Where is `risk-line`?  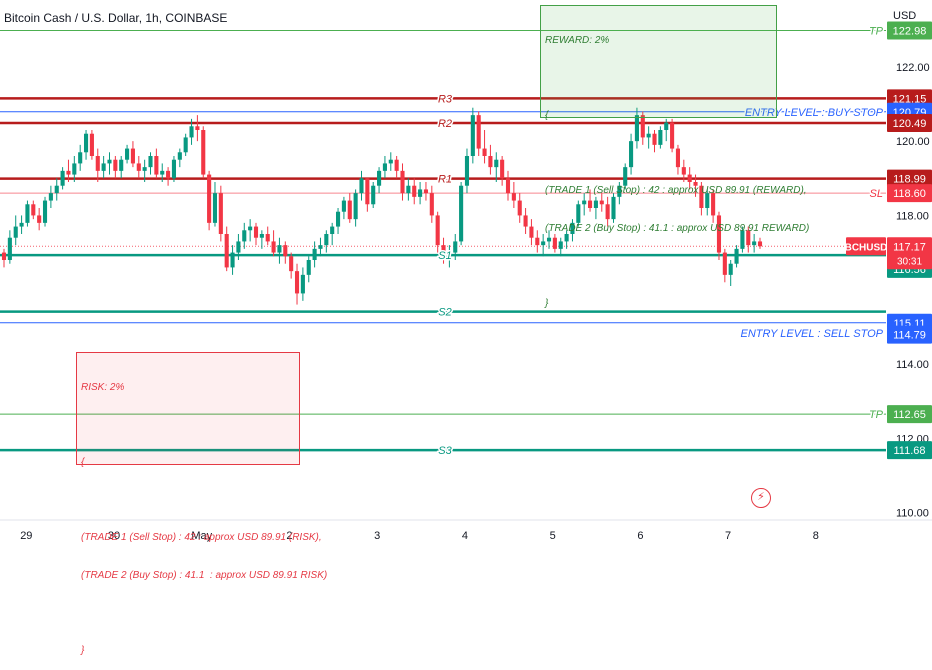
risk-line is located at coordinates (188, 426).